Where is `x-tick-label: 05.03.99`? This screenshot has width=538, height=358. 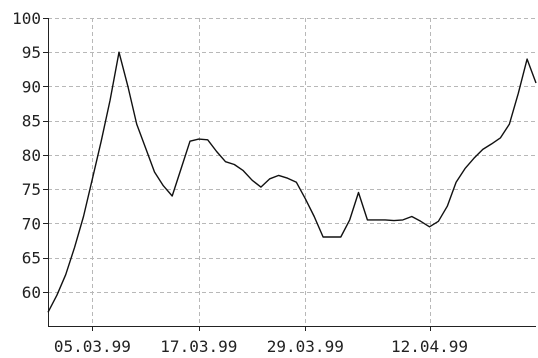 x-tick-label: 05.03.99 is located at coordinates (92, 346).